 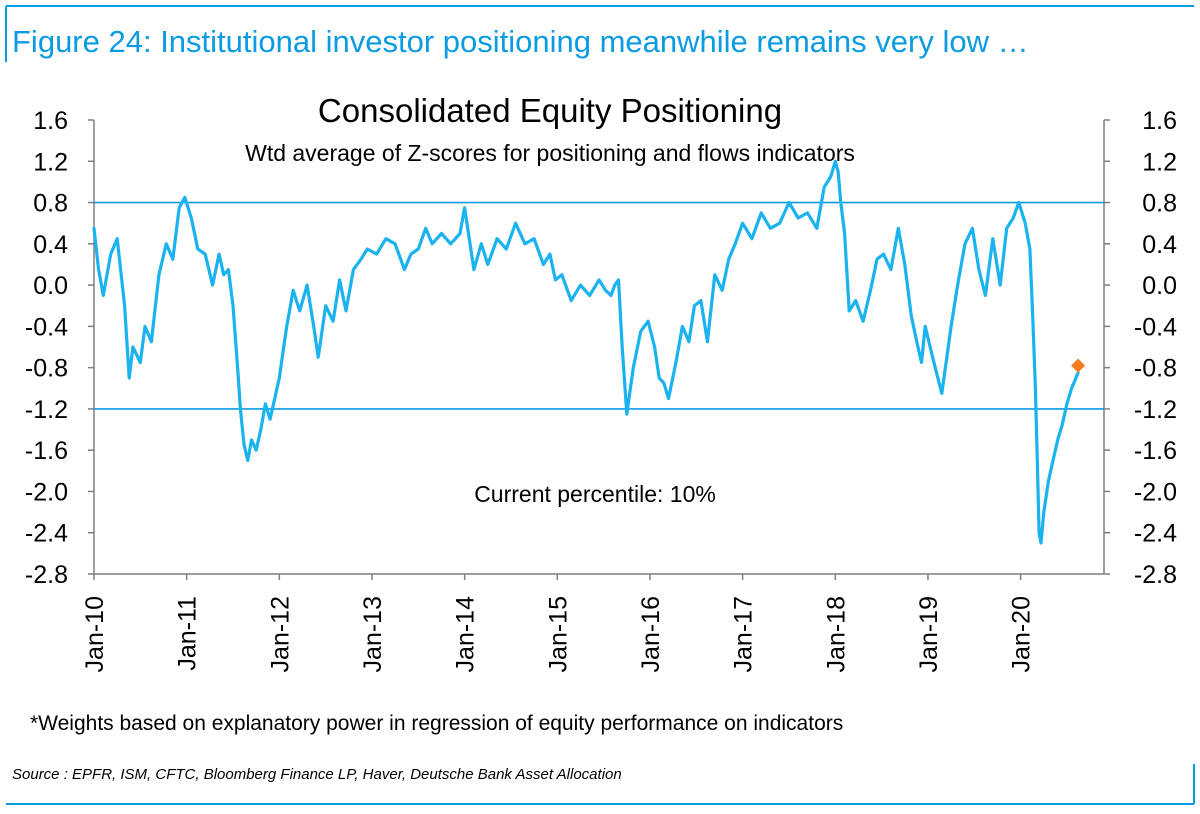 I want to click on y-tick-label-right: -1.2, so click(x=1155, y=410).